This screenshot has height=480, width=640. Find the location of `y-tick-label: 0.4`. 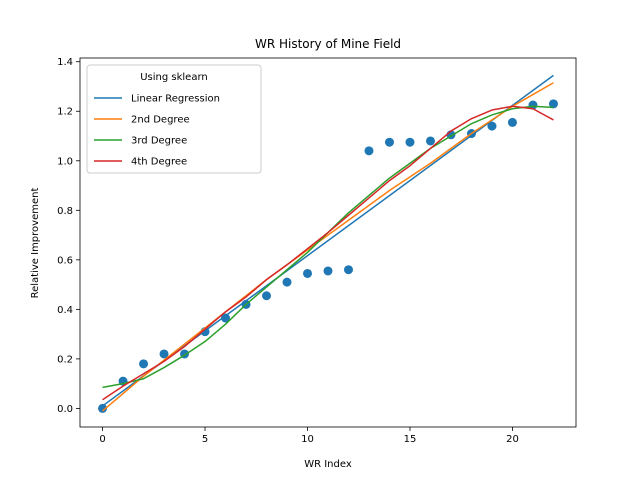

y-tick-label: 0.4 is located at coordinates (65, 310).